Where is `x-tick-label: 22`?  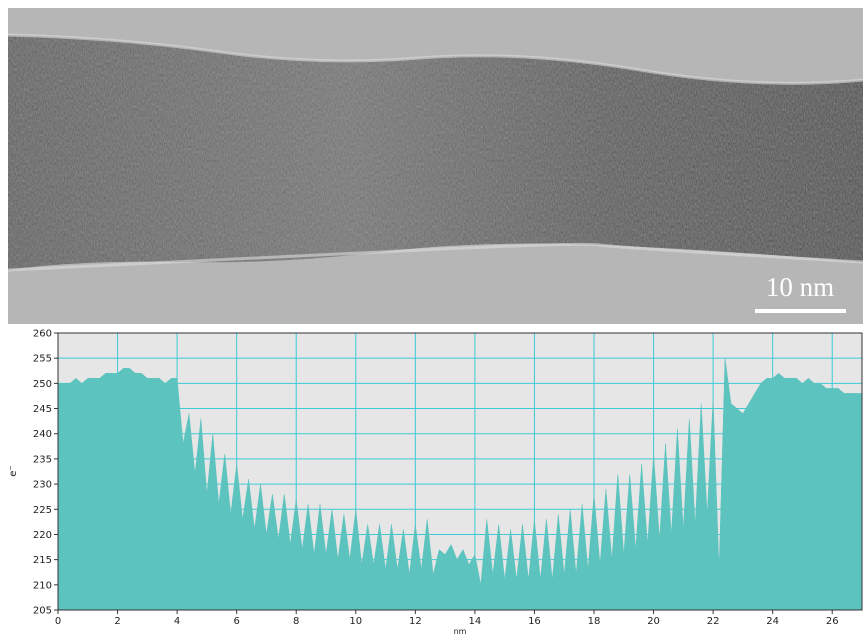
x-tick-label: 22 is located at coordinates (713, 621).